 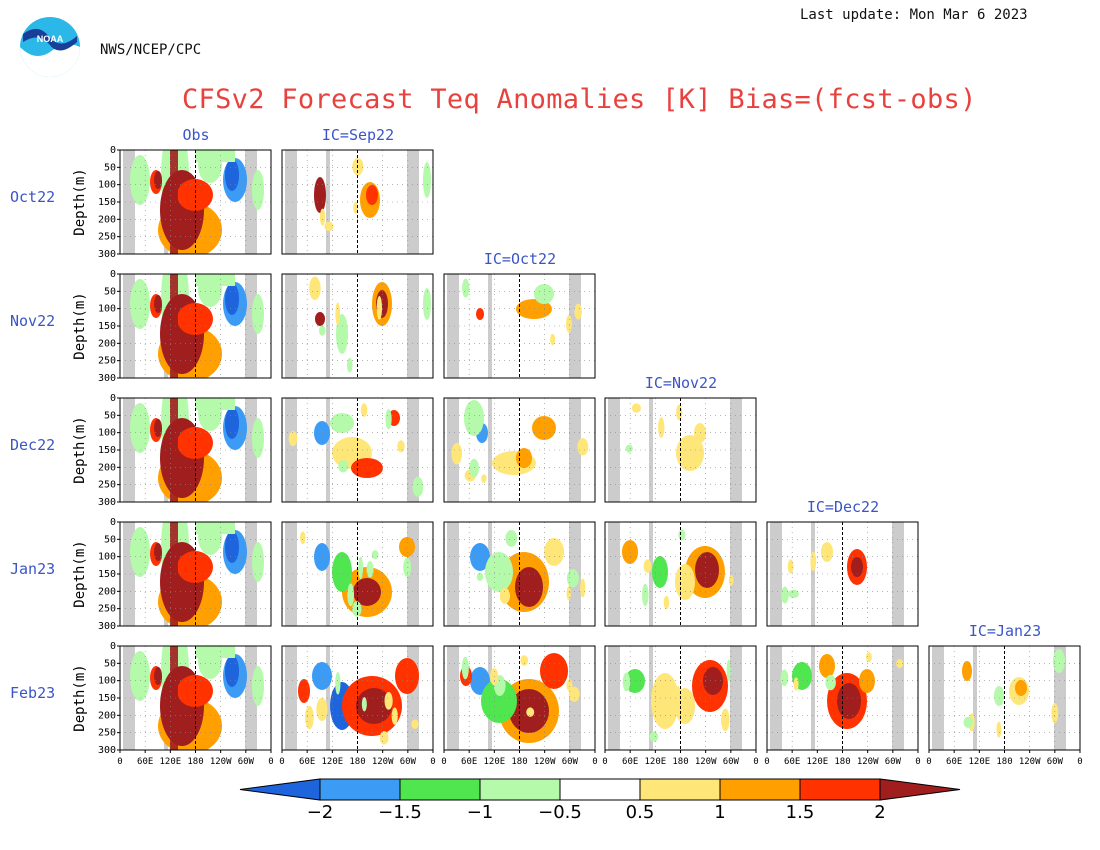 What do you see at coordinates (33, 693) in the screenshot?
I see `row-label-feb23: Feb23` at bounding box center [33, 693].